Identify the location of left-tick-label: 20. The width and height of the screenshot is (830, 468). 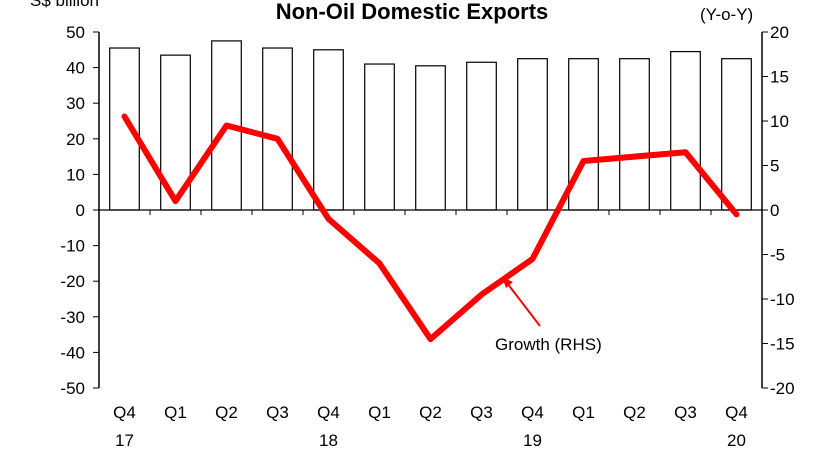
(75, 139).